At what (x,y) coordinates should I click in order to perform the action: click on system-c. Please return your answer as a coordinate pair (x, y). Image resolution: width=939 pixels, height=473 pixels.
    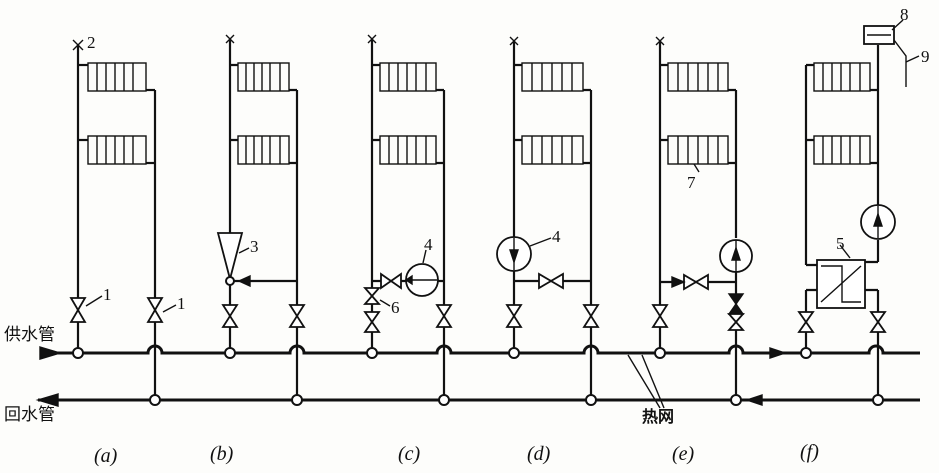
    Looking at the image, I should click on (408, 220).